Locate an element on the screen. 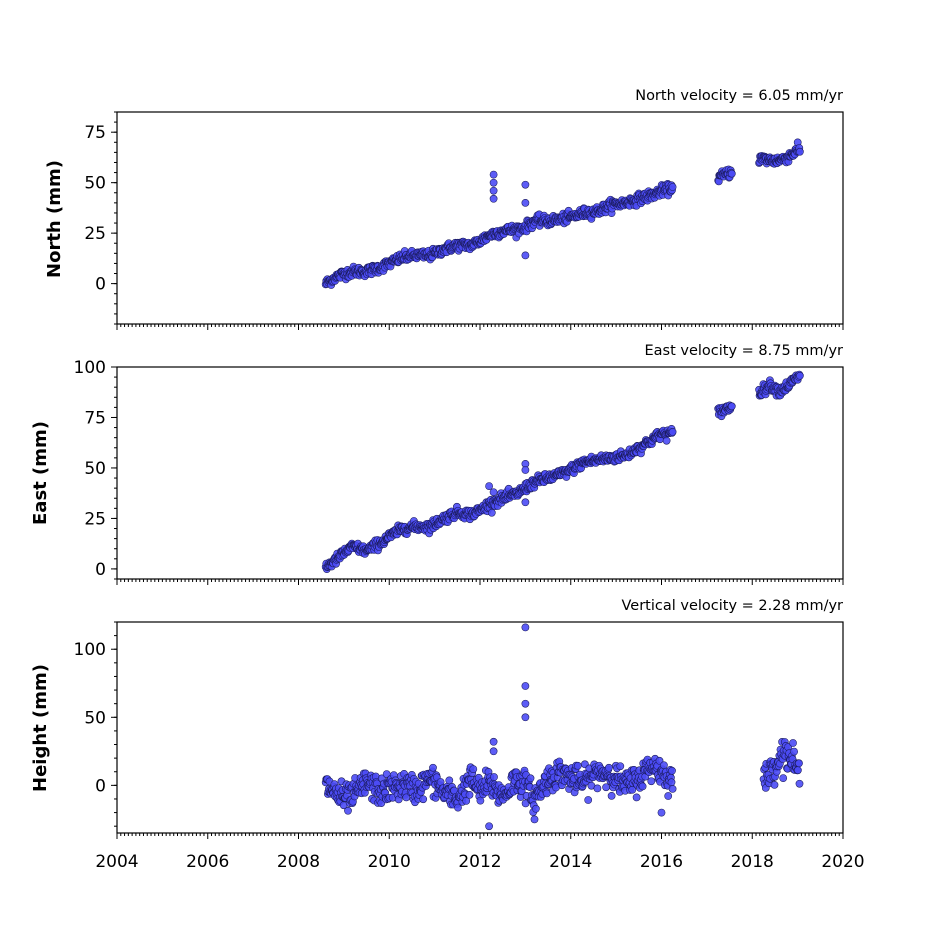  east-ytick-label: 25 is located at coordinates (95, 519).